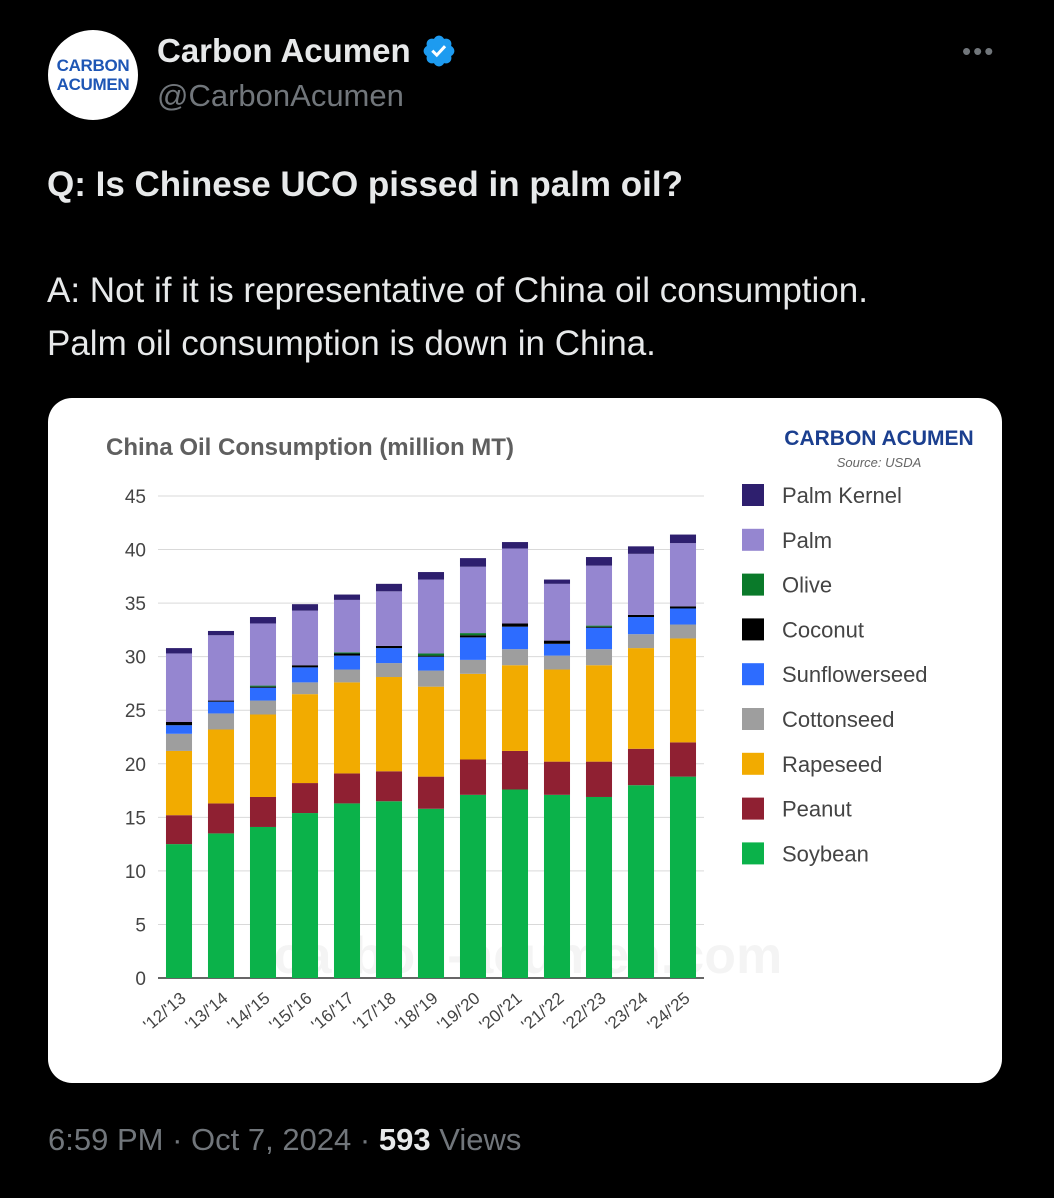 The image size is (1054, 1198). Describe the element at coordinates (375, 1012) in the screenshot. I see `x-tick-label: '17/'18` at that location.